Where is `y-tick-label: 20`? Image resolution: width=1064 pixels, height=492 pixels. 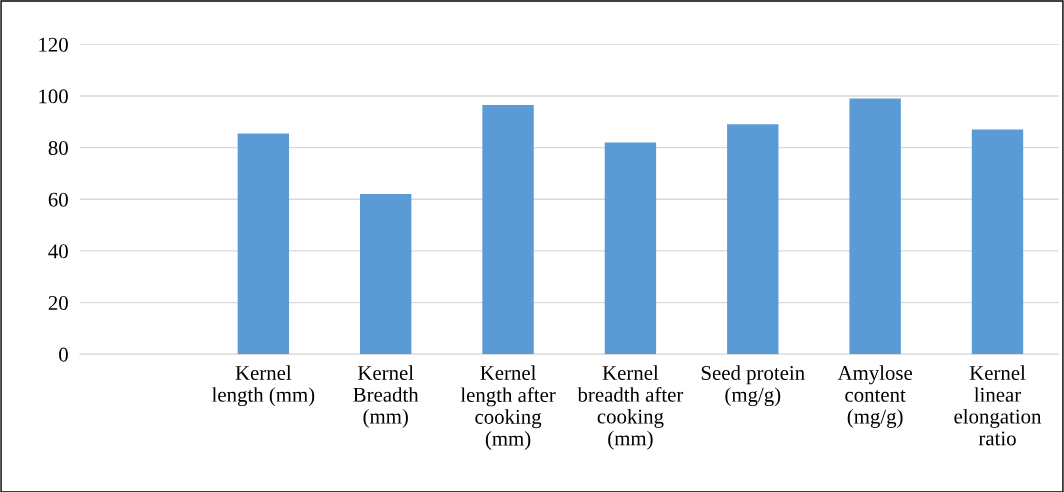
y-tick-label: 20 is located at coordinates (58, 303).